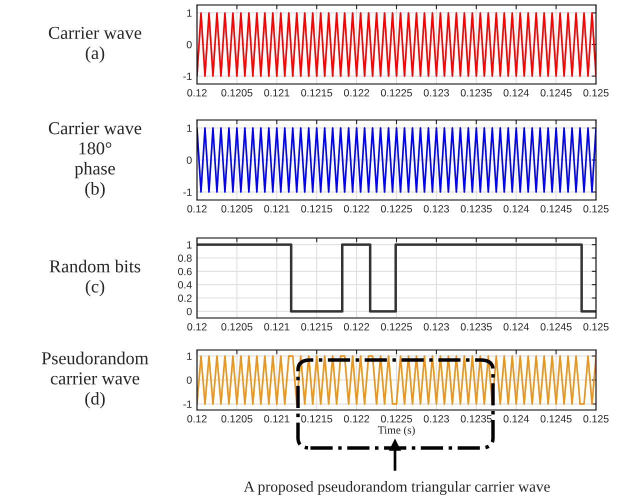 Image resolution: width=622 pixels, height=501 pixels. Describe the element at coordinates (185, 258) in the screenshot. I see `y-tick-label: 0.8` at that location.